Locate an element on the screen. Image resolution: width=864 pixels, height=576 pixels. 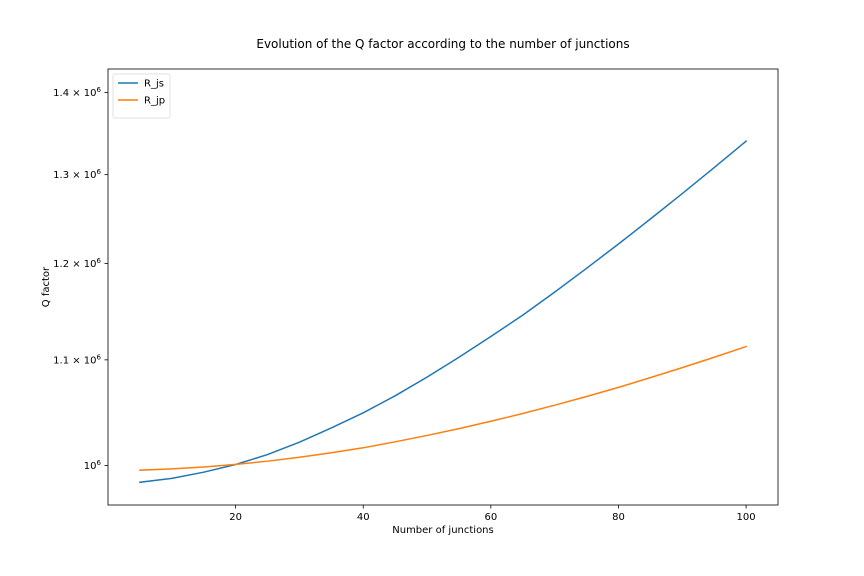
x-tick-label: 100 is located at coordinates (746, 517).